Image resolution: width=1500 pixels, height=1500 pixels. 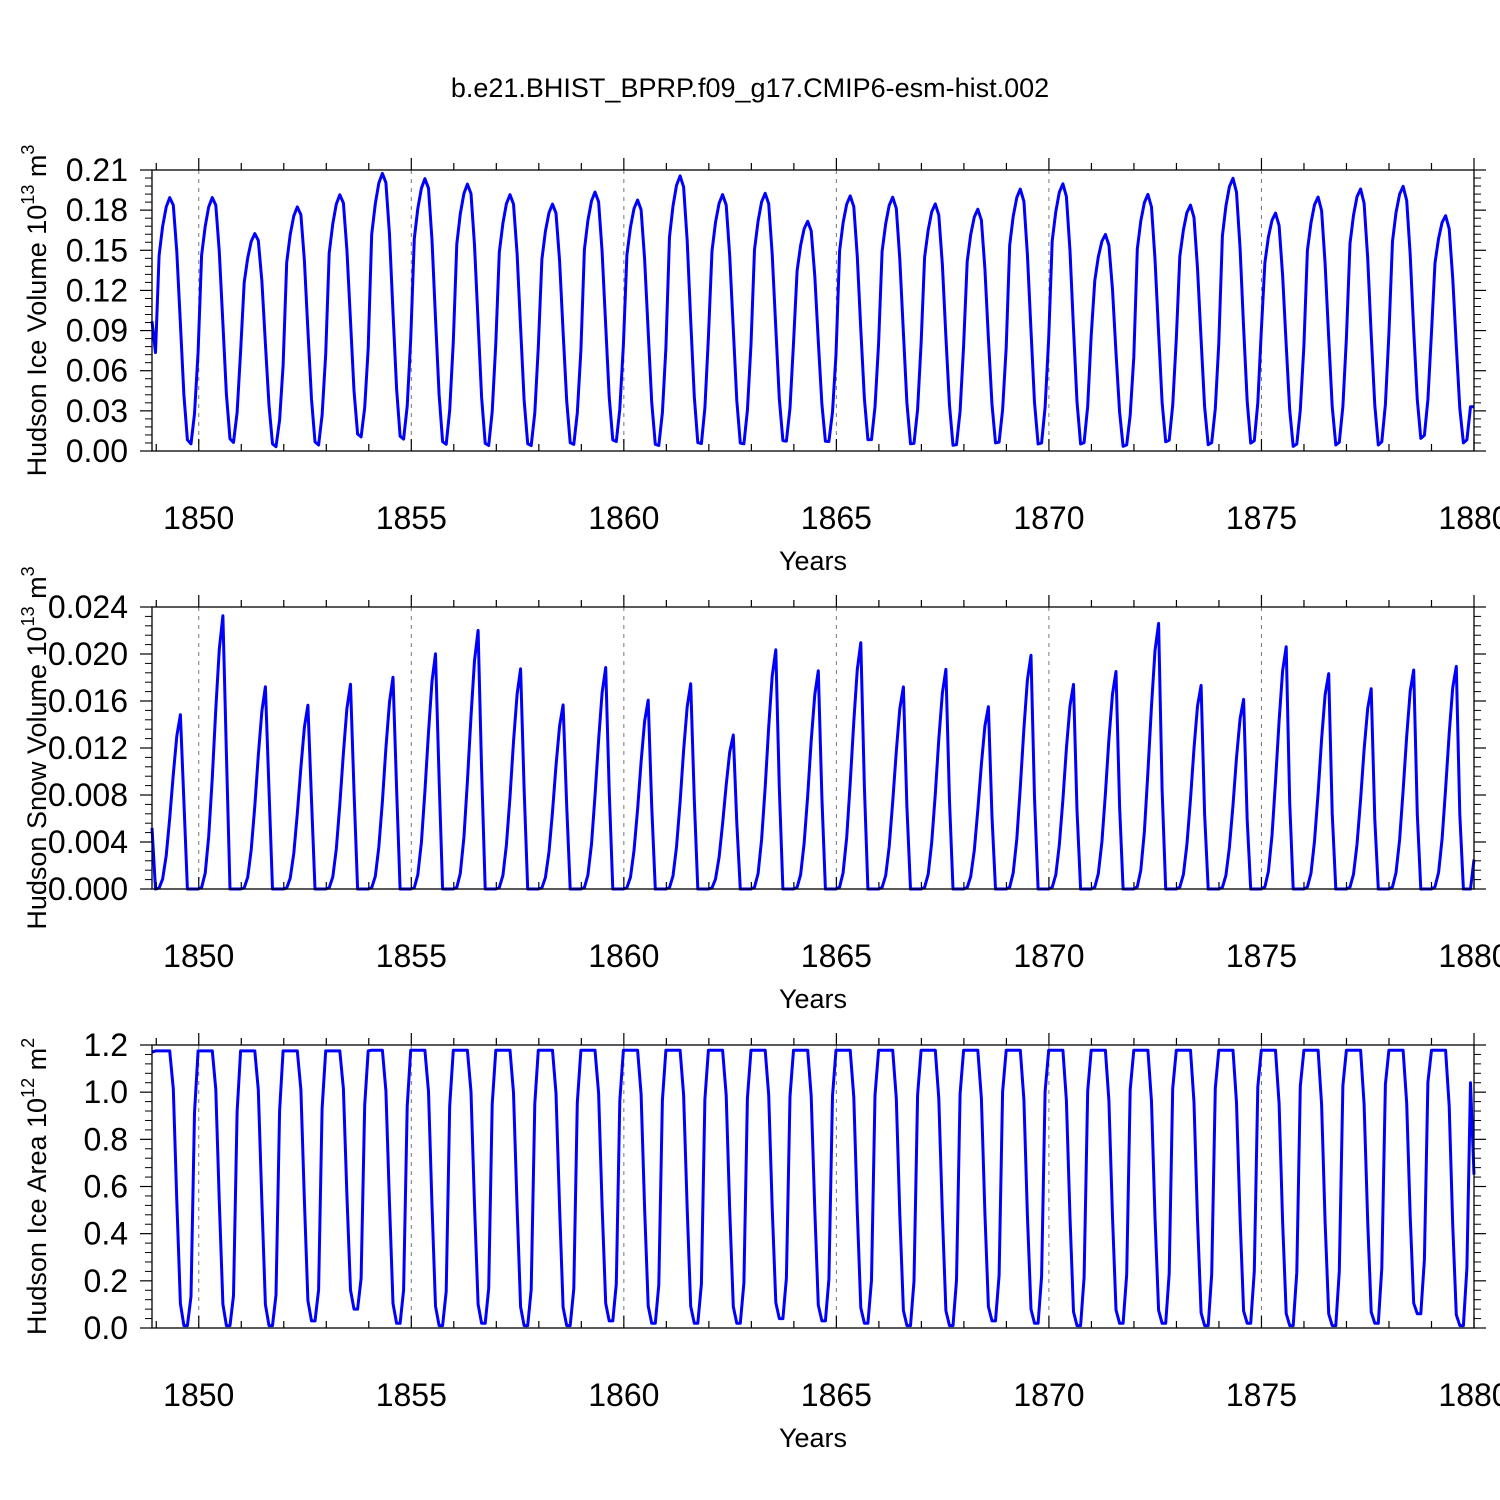 I want to click on y-tick-label: 0.0, so click(x=106, y=1328).